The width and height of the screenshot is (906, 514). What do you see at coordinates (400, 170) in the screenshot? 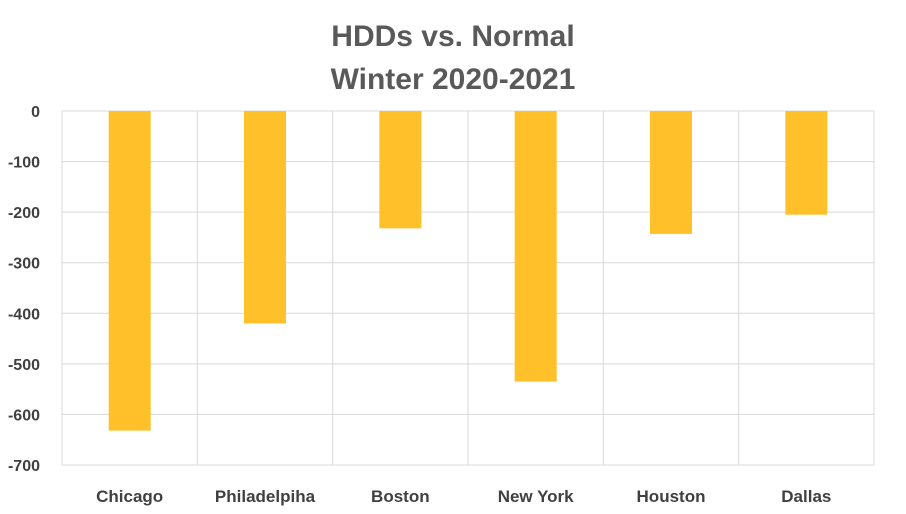
I see `bar-boston` at bounding box center [400, 170].